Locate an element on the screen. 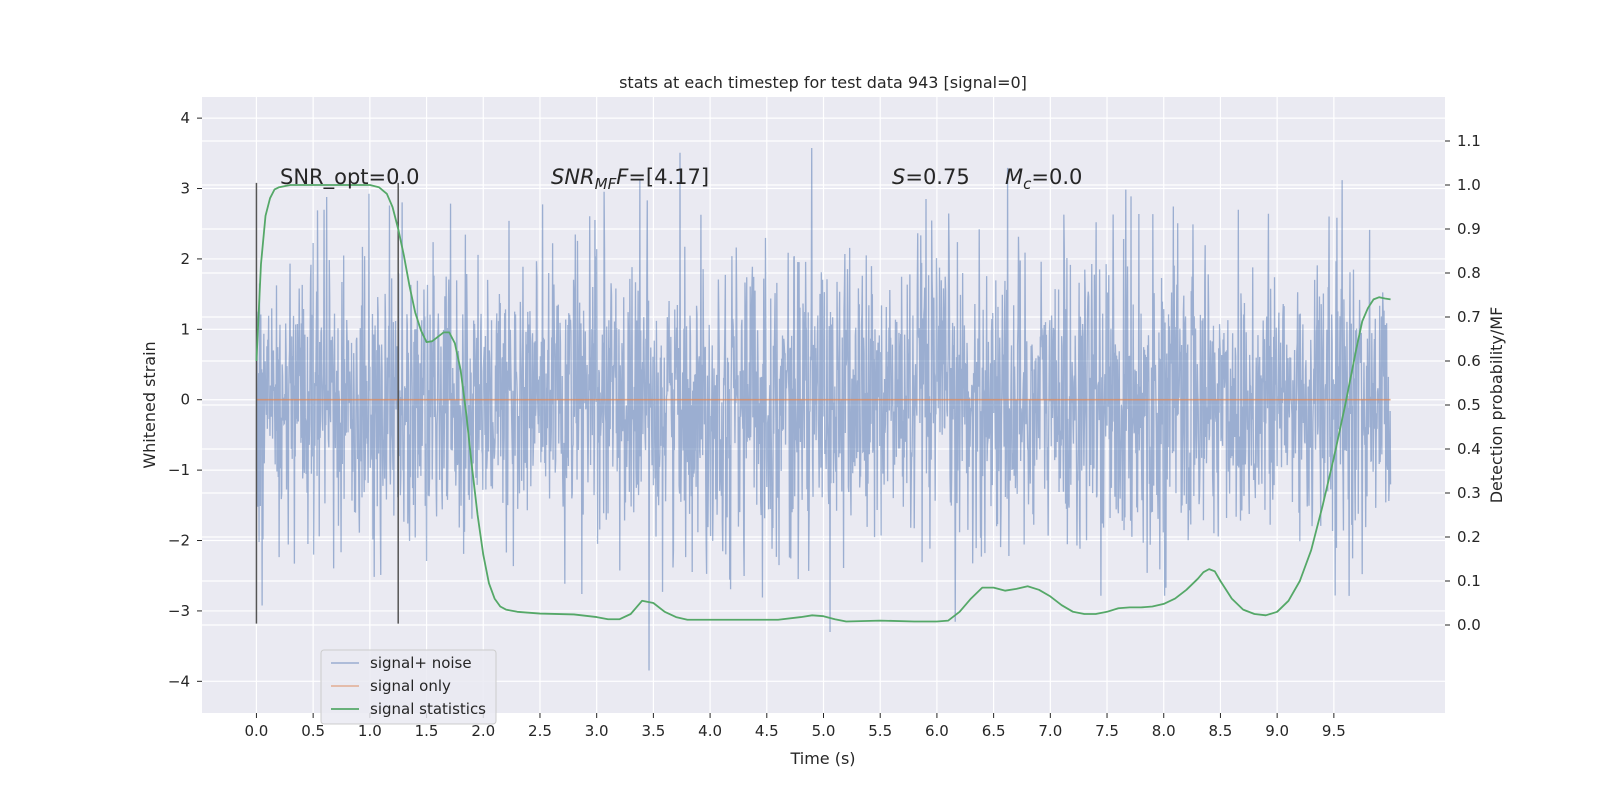  y-left-tick-label: 3 is located at coordinates (185, 189).